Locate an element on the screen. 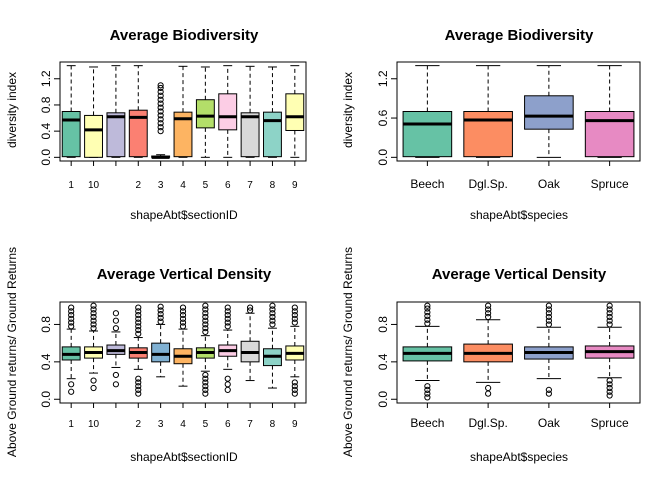 The image size is (672, 480). x-tick-label: 4 is located at coordinates (183, 185).